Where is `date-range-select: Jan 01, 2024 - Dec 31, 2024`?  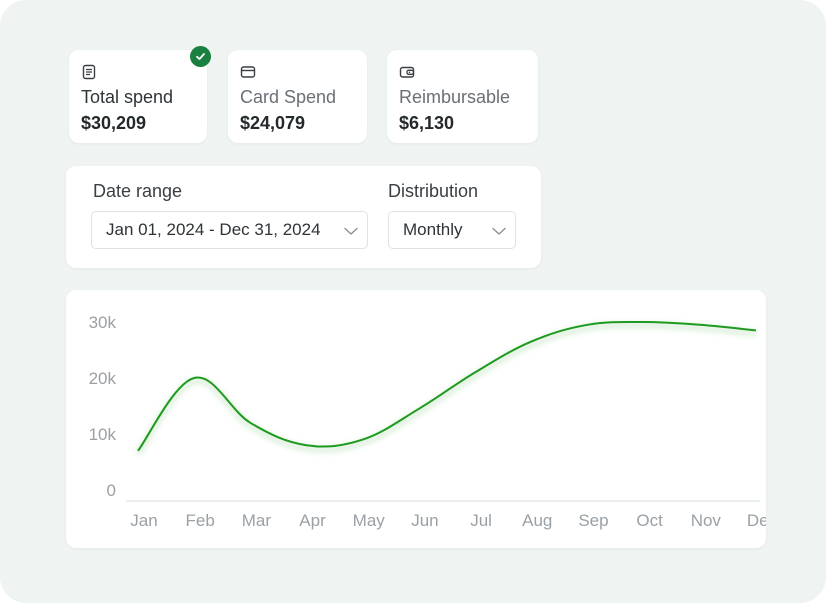
date-range-select: Jan 01, 2024 - Dec 31, 2024 is located at coordinates (229, 230).